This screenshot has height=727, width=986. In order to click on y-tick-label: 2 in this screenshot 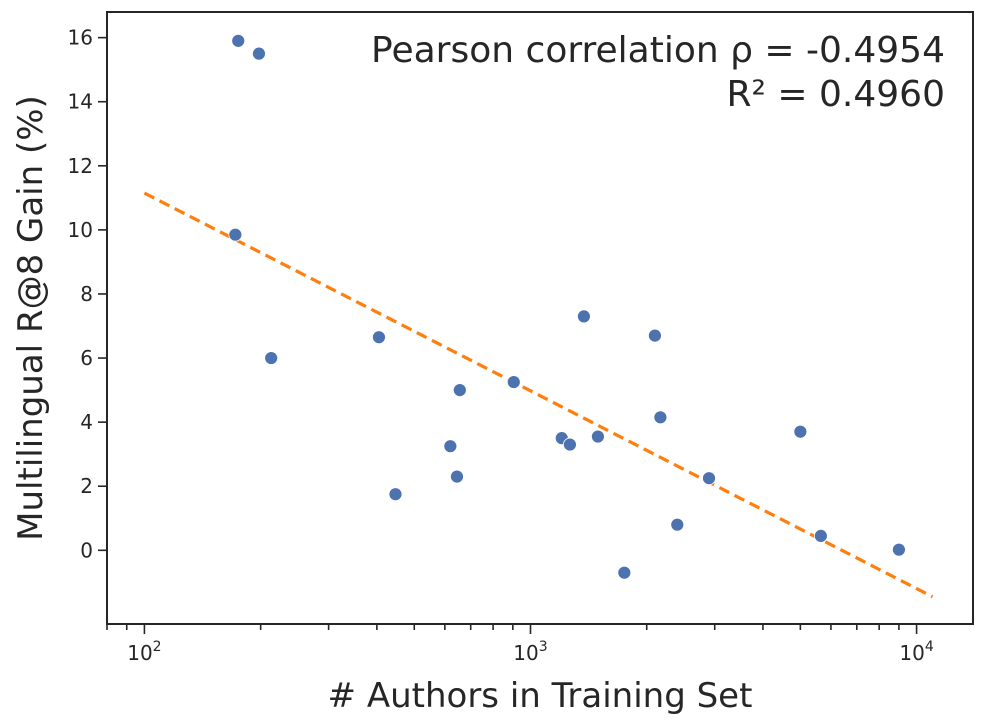, I will do `click(86, 486)`.